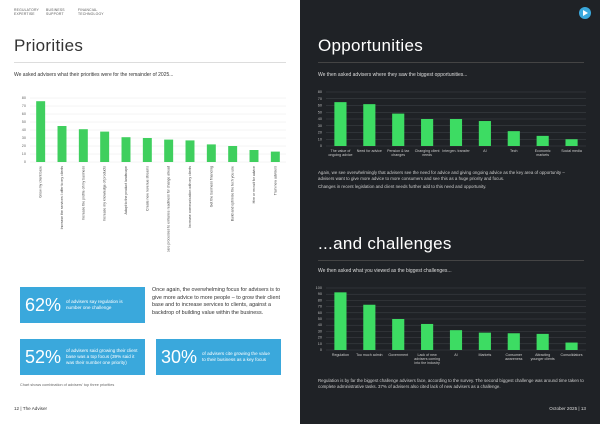 The width and height of the screenshot is (600, 424). What do you see at coordinates (233, 193) in the screenshot?
I see `x-tick-label: Build and optimise the tech you use` at bounding box center [233, 193].